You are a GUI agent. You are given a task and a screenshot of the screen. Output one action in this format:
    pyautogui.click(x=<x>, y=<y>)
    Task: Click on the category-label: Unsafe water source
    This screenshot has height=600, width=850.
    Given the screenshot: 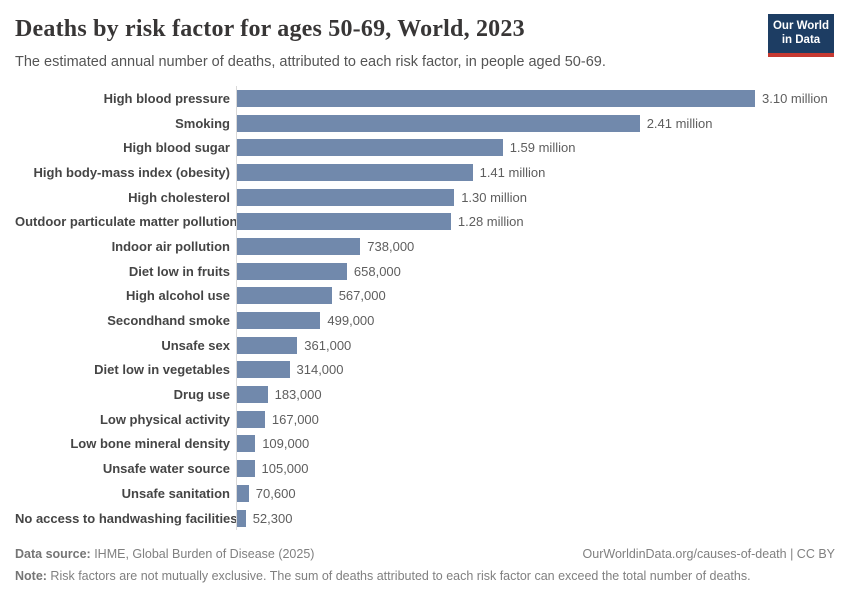 What is the action you would take?
    pyautogui.click(x=166, y=469)
    